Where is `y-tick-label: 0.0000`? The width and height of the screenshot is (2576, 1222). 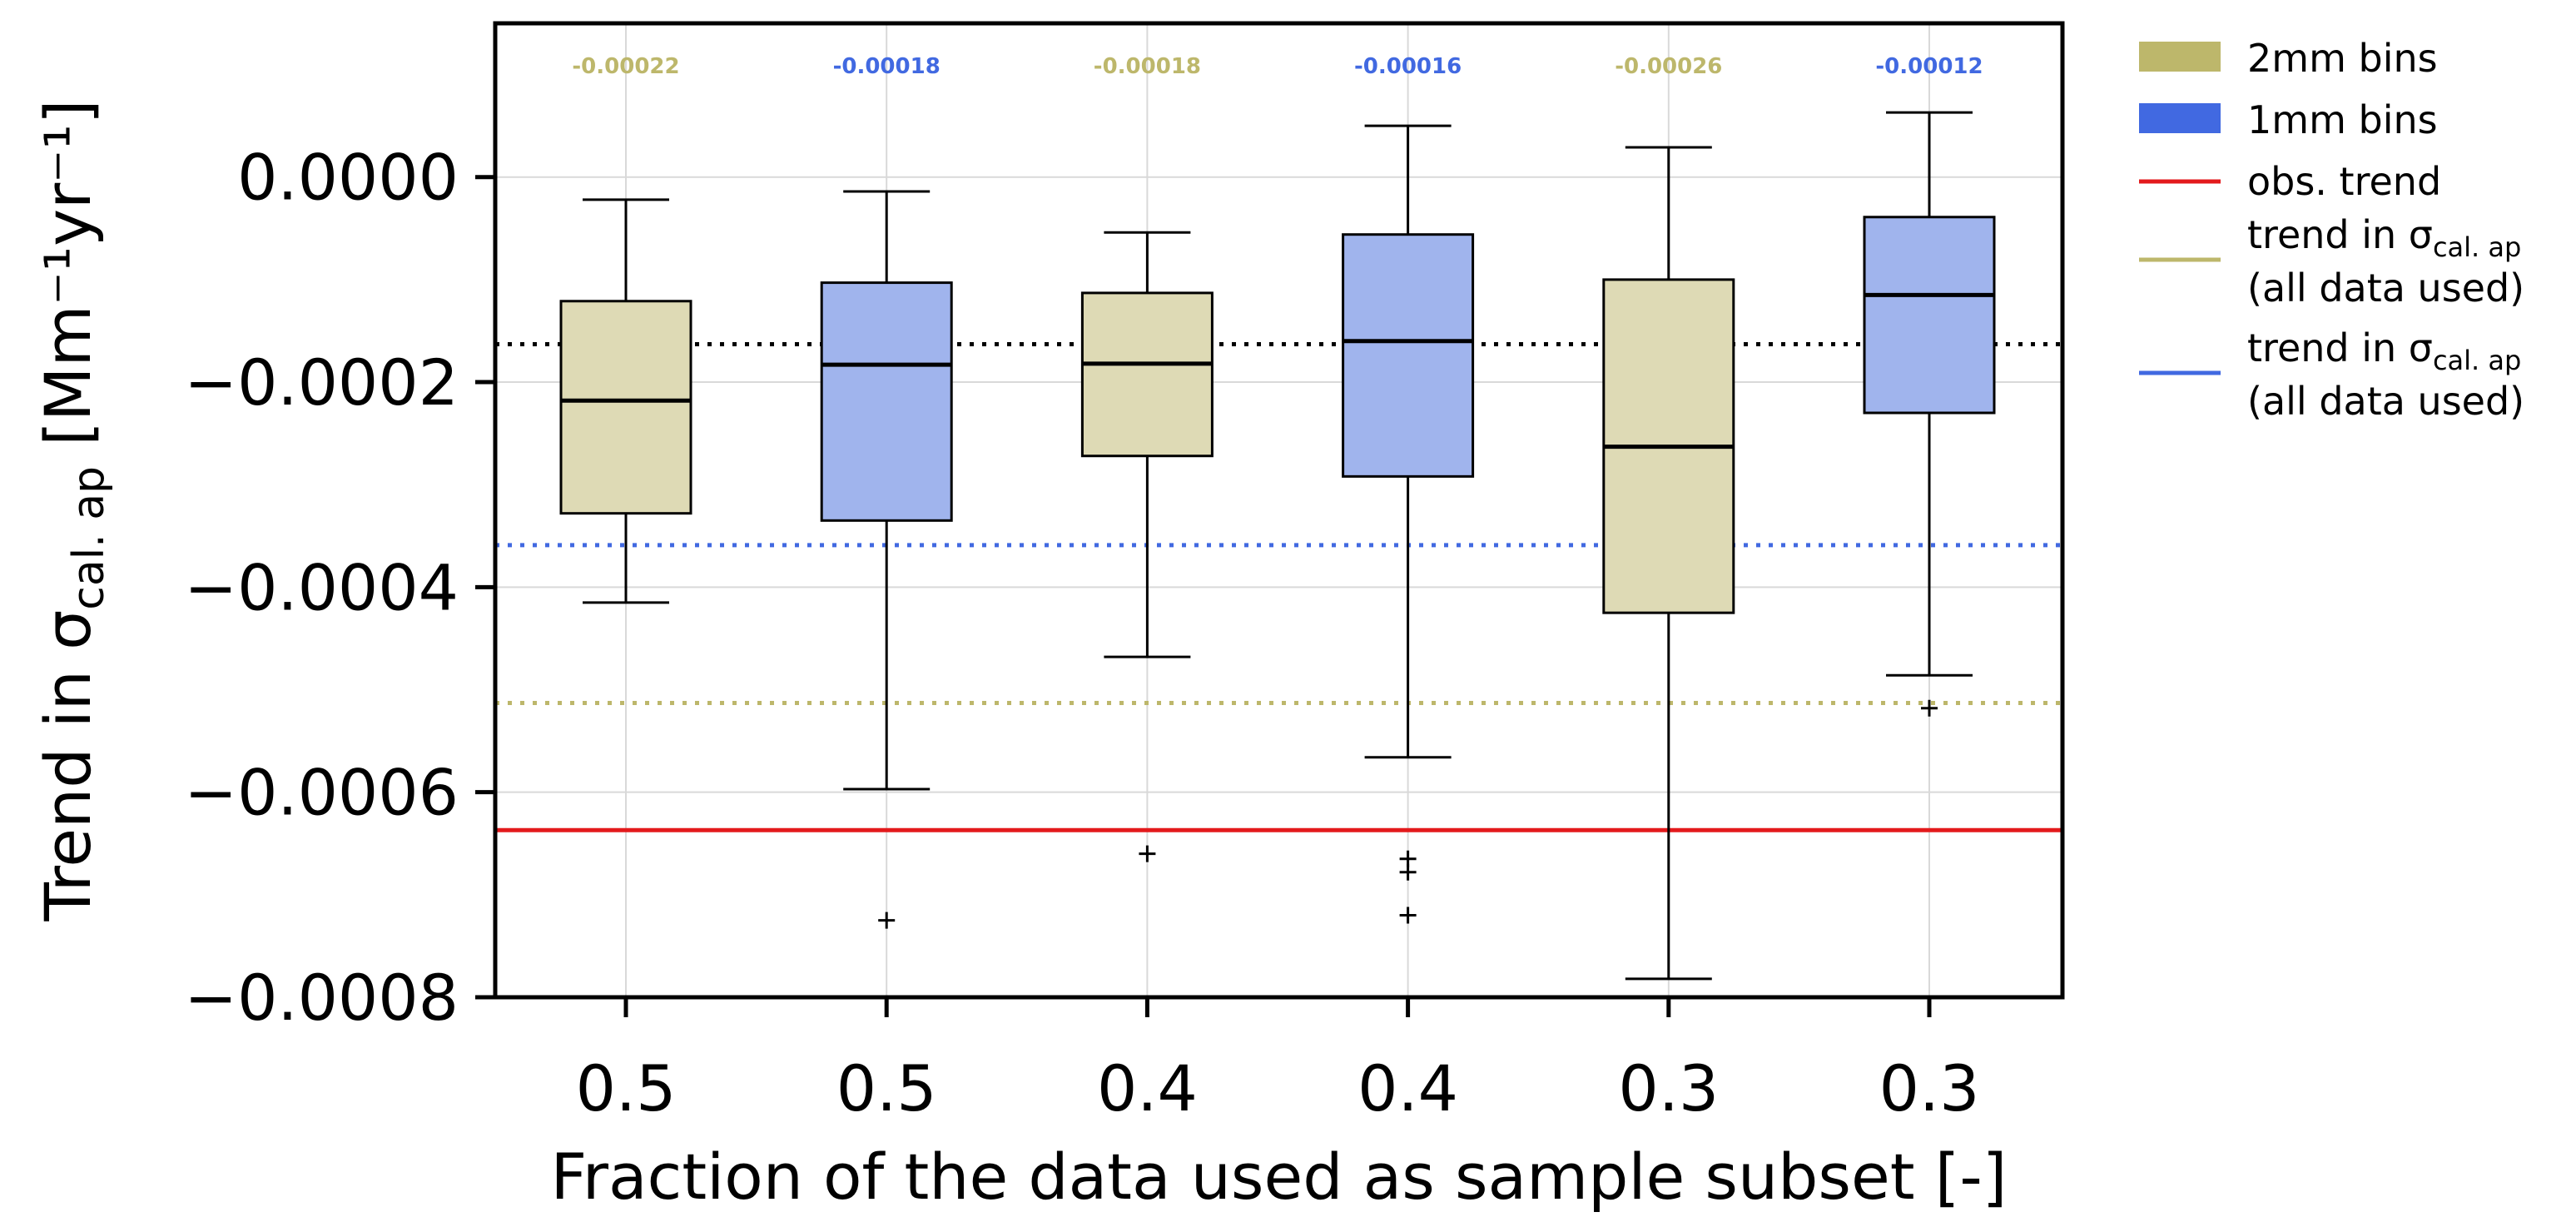 y-tick-label: 0.0000 is located at coordinates (348, 178).